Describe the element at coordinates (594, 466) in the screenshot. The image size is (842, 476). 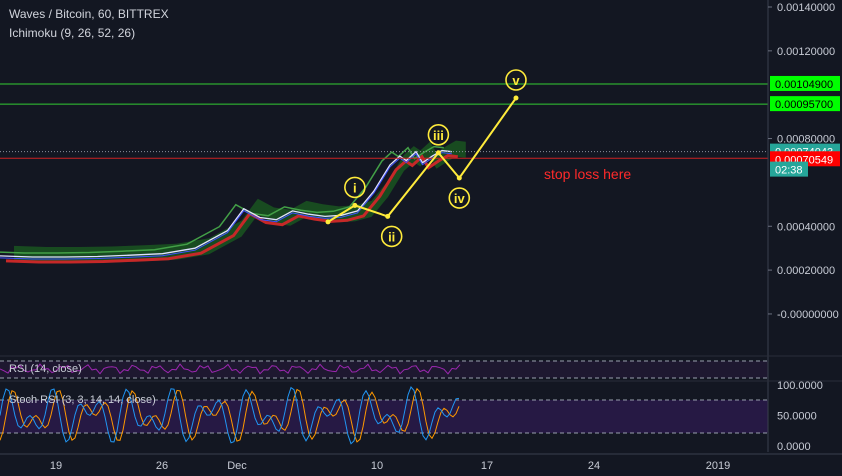
I see `x-tick-label-5: 24` at that location.